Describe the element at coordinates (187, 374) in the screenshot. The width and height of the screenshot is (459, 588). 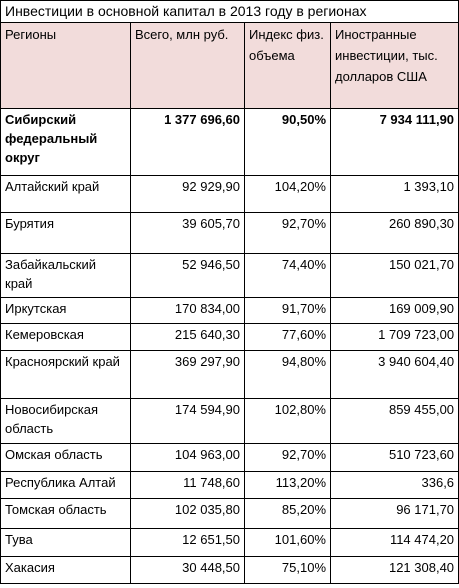
I see `value-cell: 369 297,90` at that location.